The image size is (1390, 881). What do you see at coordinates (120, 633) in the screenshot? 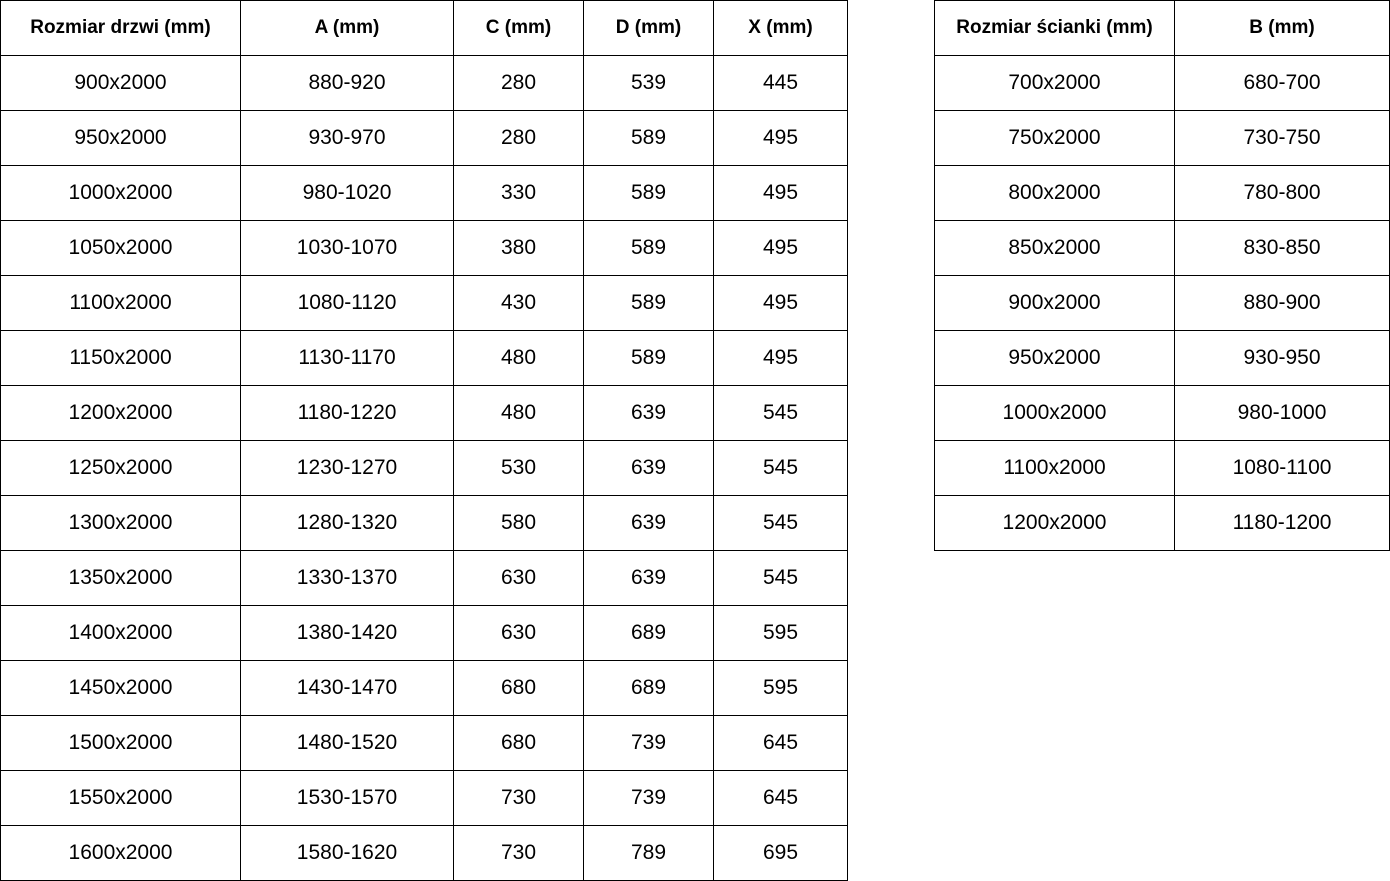
I see `cell-door-size: 1400x2000` at bounding box center [120, 633].